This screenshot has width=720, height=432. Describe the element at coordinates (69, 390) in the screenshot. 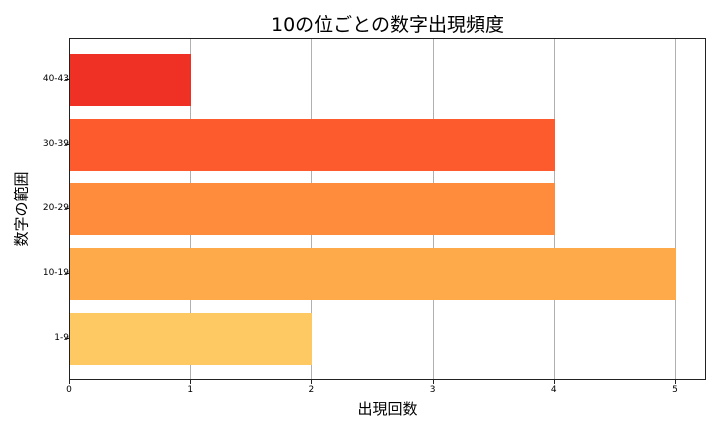

I see `x-tick-label: 0` at that location.